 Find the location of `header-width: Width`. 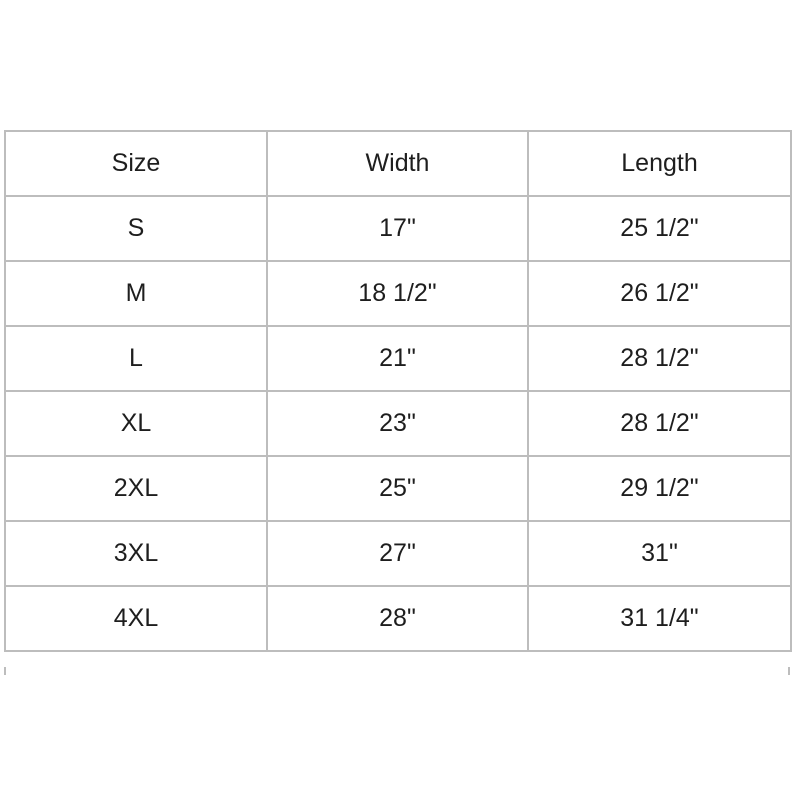

header-width: Width is located at coordinates (397, 163).